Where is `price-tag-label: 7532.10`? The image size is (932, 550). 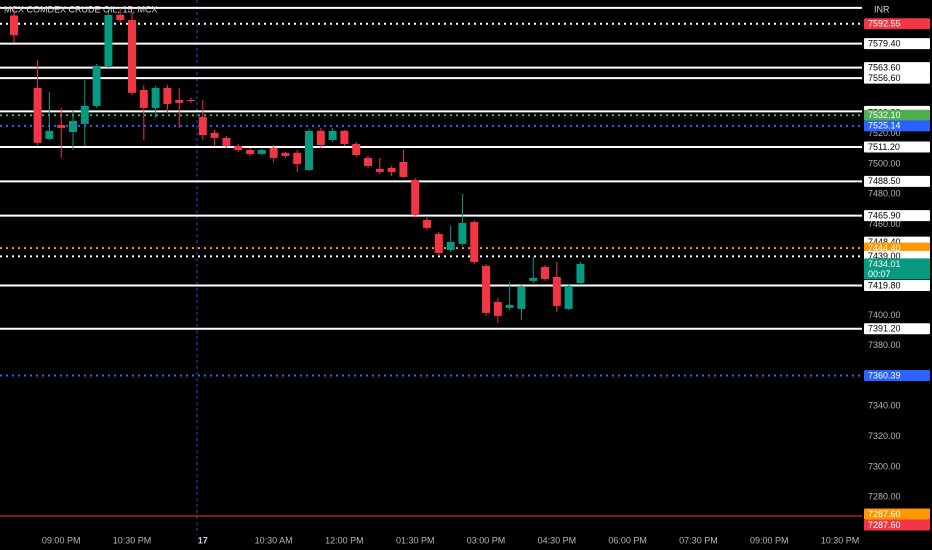 price-tag-label: 7532.10 is located at coordinates (884, 115).